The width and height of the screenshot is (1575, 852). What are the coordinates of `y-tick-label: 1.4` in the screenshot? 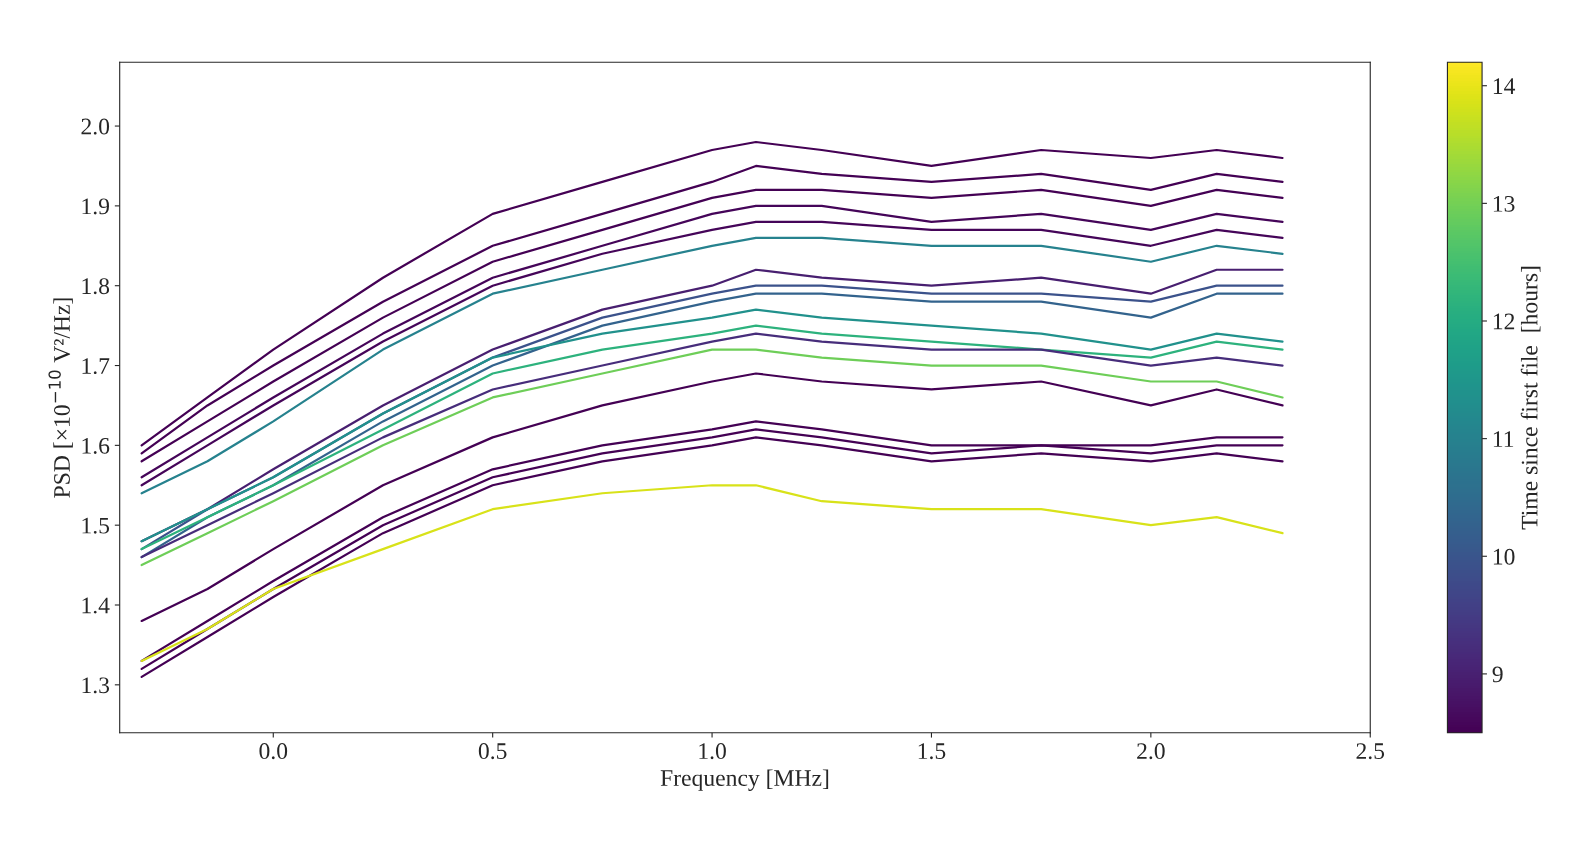 It's located at (96, 605).